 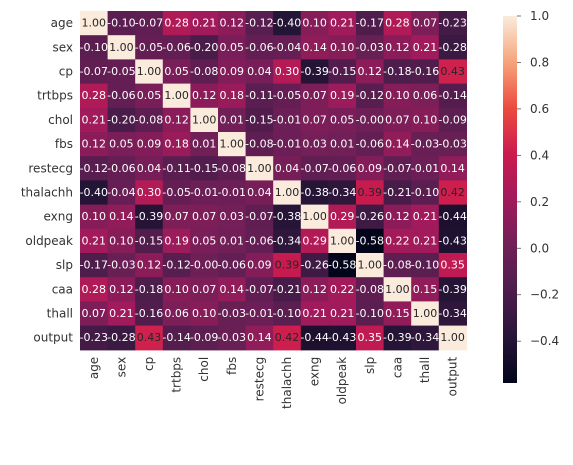 What do you see at coordinates (287, 168) in the screenshot?
I see `cell-value-label: 0.04` at bounding box center [287, 168].